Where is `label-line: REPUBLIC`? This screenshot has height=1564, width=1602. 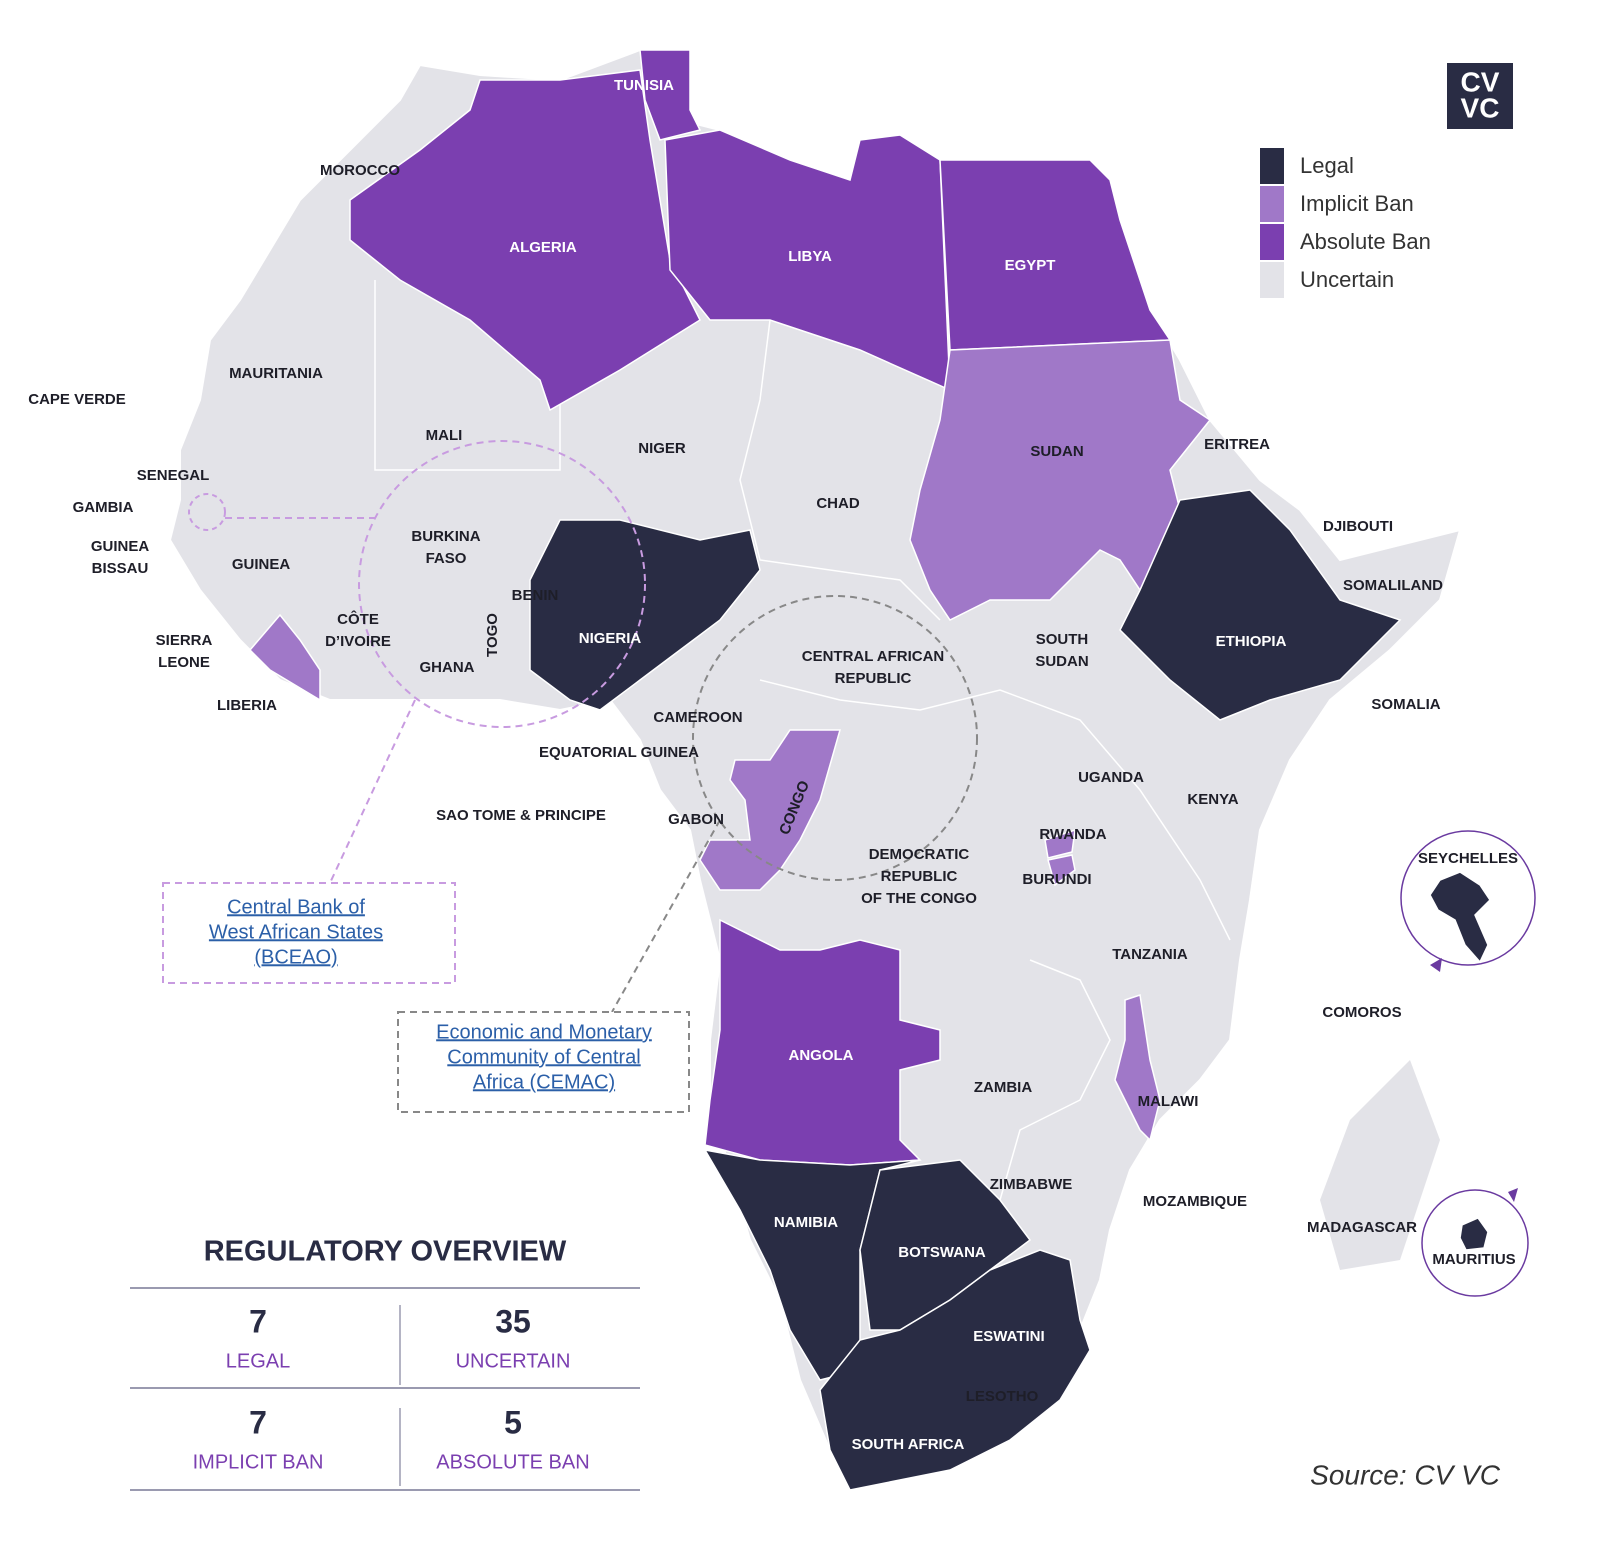
label-line: REPUBLIC is located at coordinates (873, 678).